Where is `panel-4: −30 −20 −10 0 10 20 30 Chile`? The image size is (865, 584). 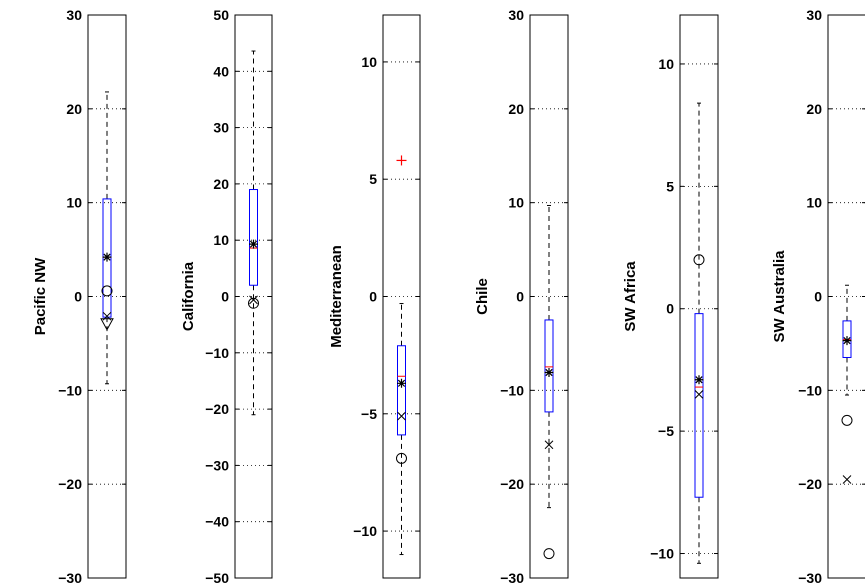
panel-4: −30 −20 −10 0 10 20 30 Chile is located at coordinates (521, 295).